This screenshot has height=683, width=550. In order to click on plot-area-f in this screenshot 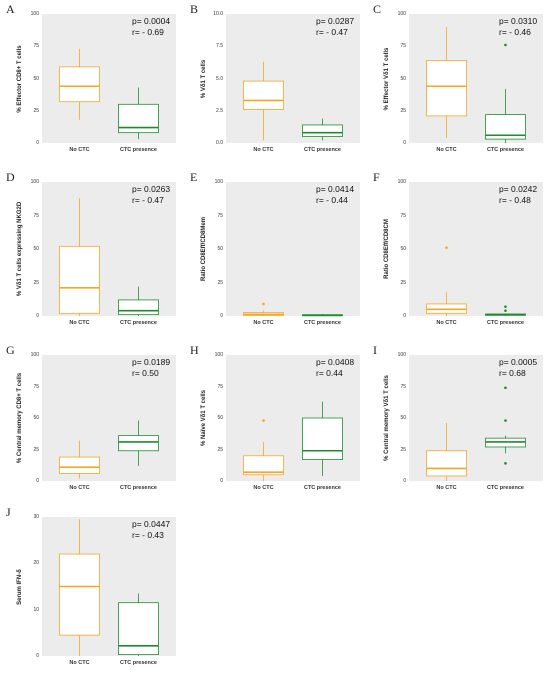, I will do `click(476, 249)`.